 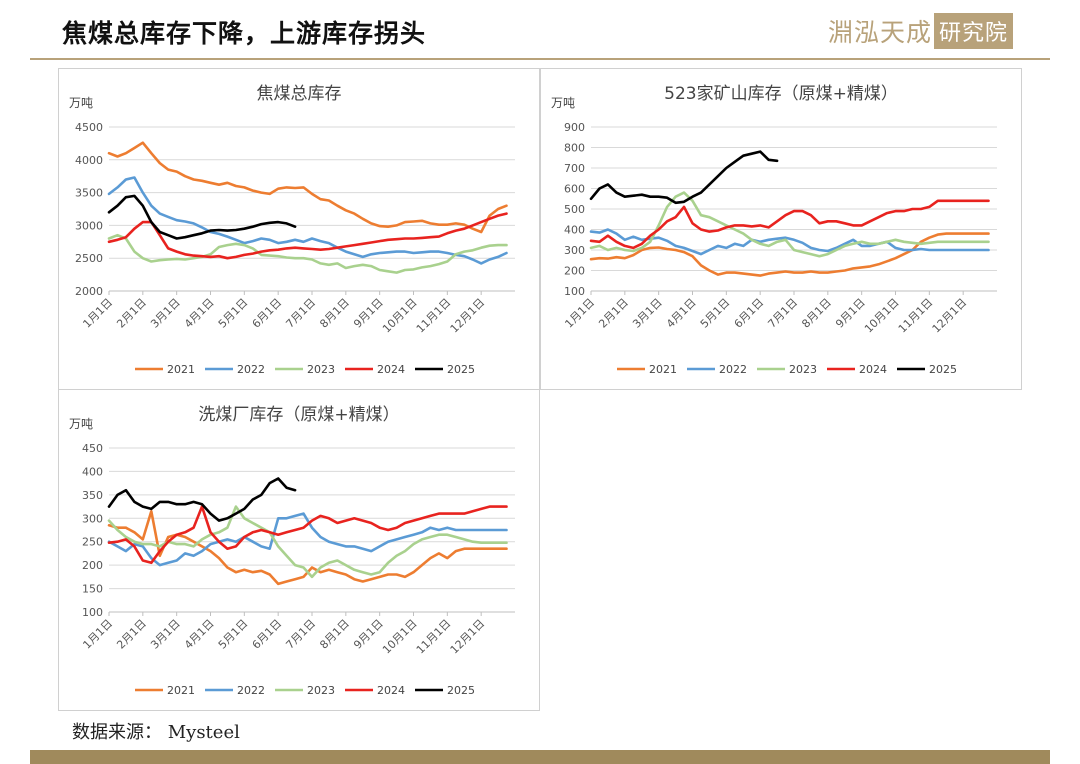 I want to click on y-tick-label: 150, so click(x=92, y=589).